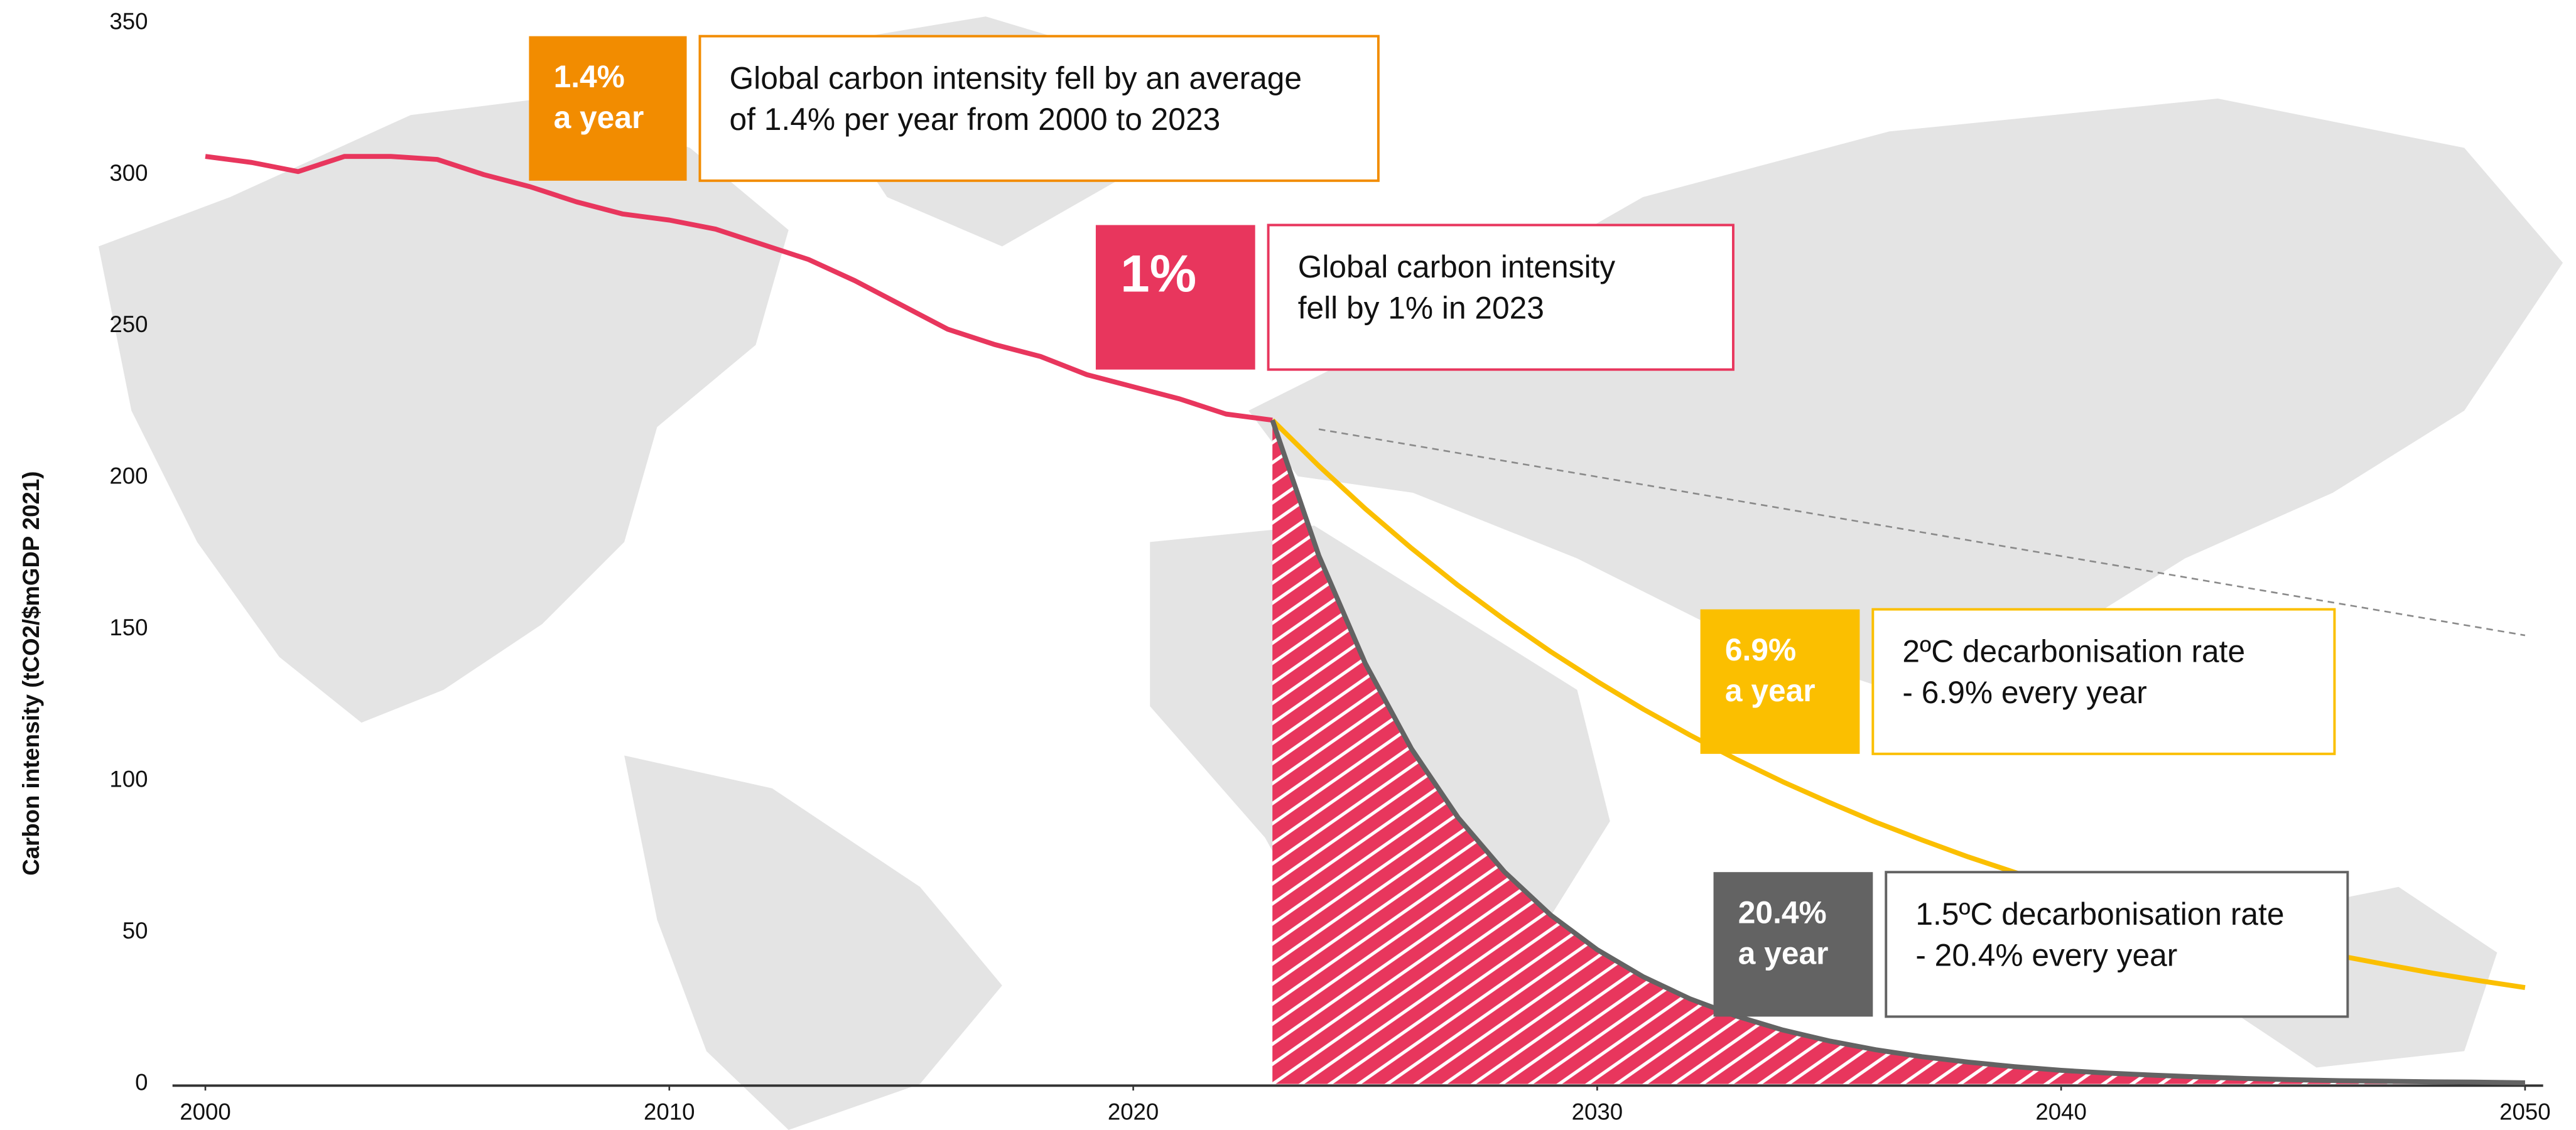  I want to click on x-tick-label: 2050, so click(2524, 1111).